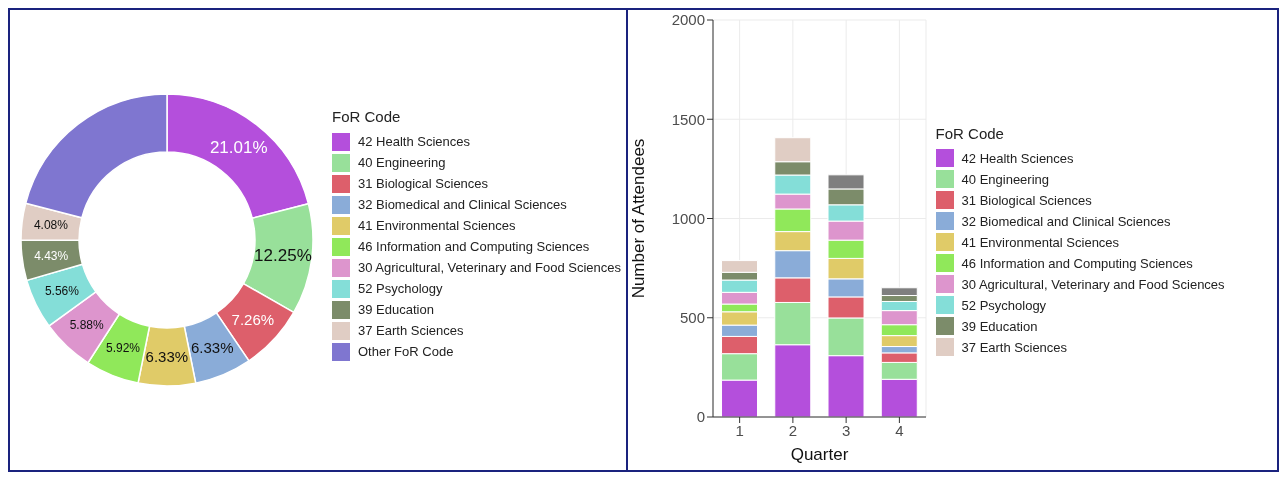 Image resolution: width=1287 pixels, height=480 pixels. Describe the element at coordinates (692, 318) in the screenshot. I see `y-tick-label: 500` at that location.